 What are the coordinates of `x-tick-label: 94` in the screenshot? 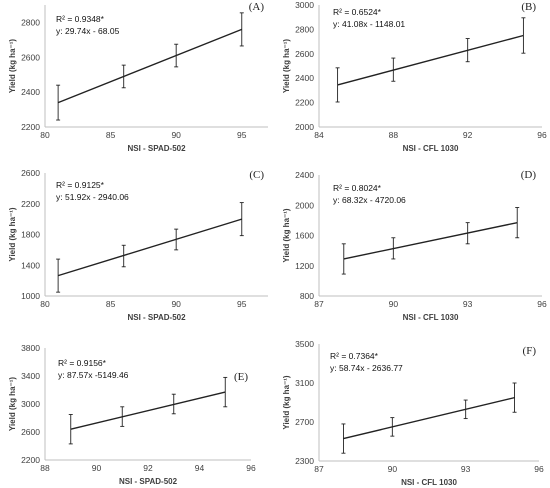 It's located at (200, 468).